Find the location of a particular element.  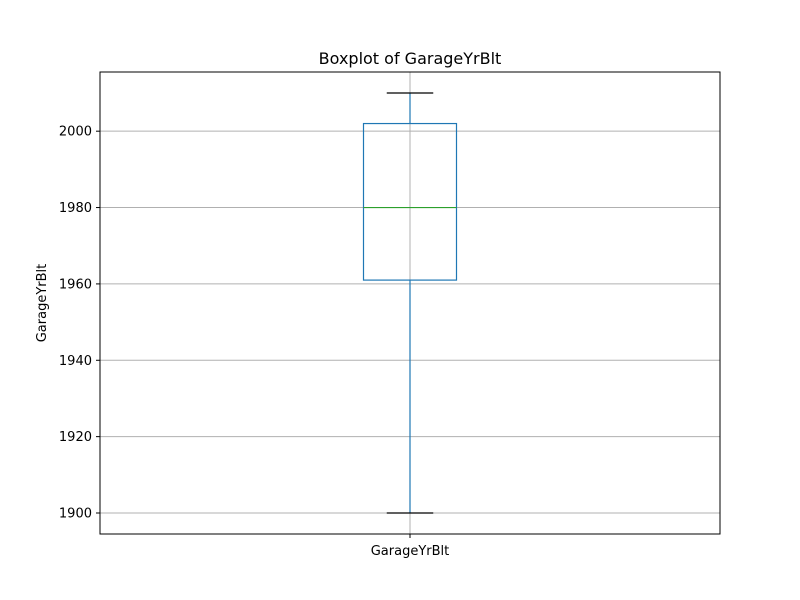

chart-title: Boxplot of GarageYrBlt is located at coordinates (410, 58).